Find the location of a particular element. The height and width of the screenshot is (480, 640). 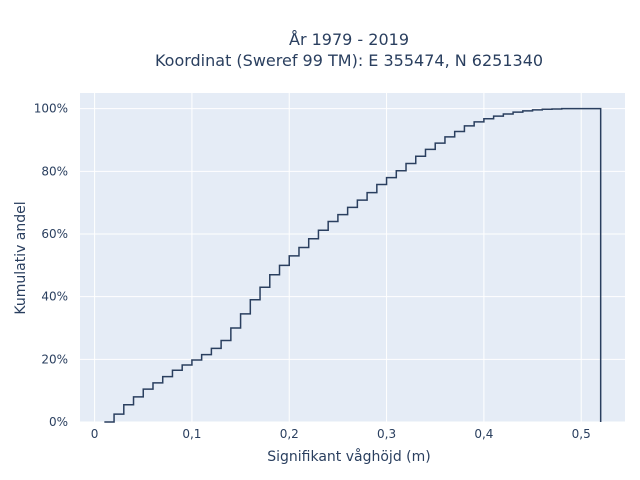

y-tick-label: 40% is located at coordinates (54, 297).